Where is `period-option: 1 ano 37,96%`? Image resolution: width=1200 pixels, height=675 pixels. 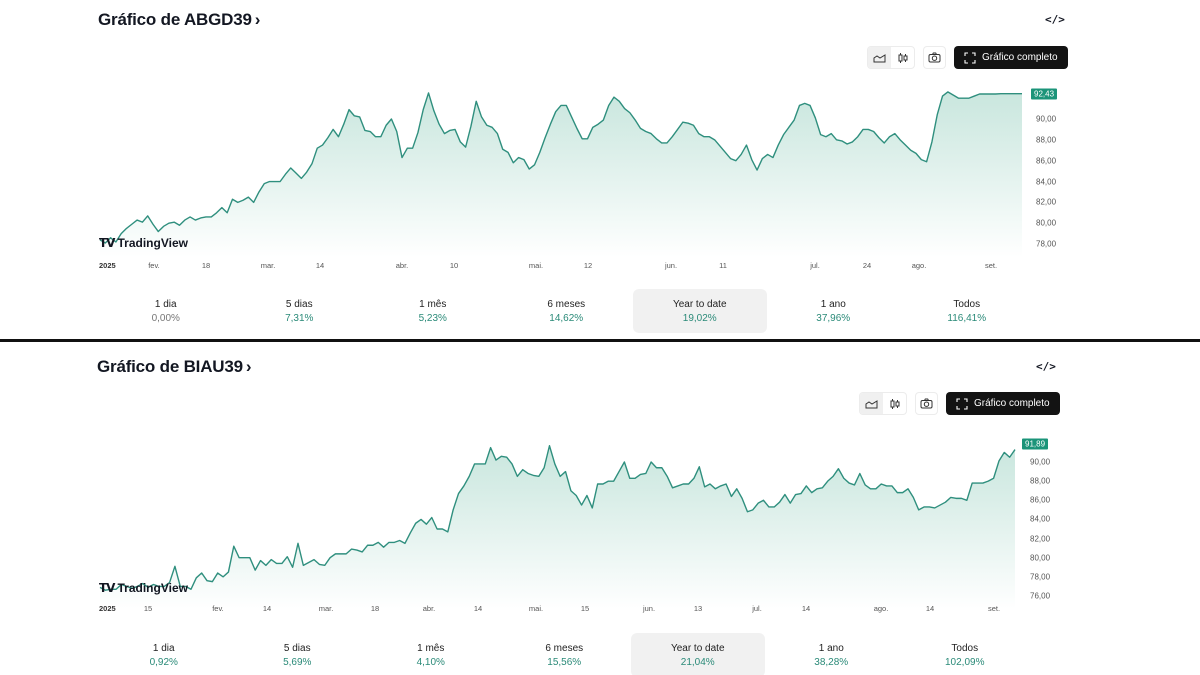
period-option: 1 ano 37,96% is located at coordinates (834, 311).